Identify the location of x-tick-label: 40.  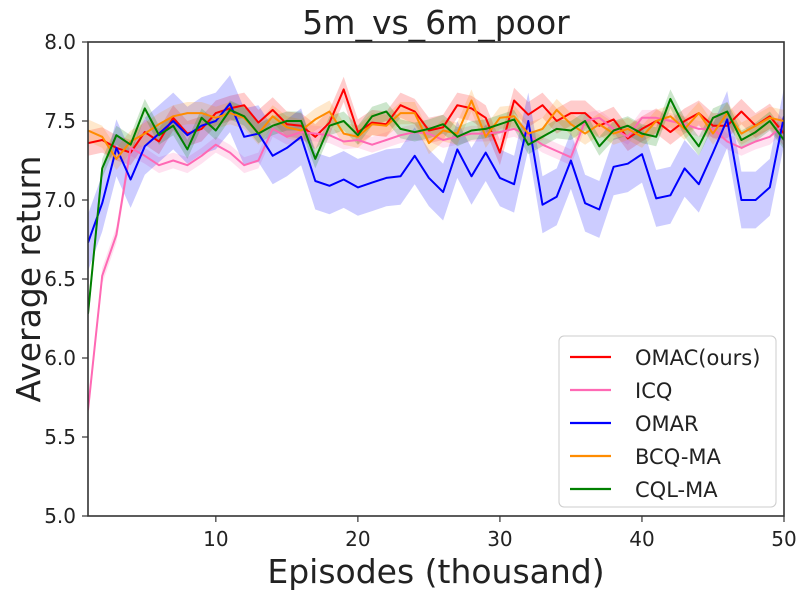
(641, 539).